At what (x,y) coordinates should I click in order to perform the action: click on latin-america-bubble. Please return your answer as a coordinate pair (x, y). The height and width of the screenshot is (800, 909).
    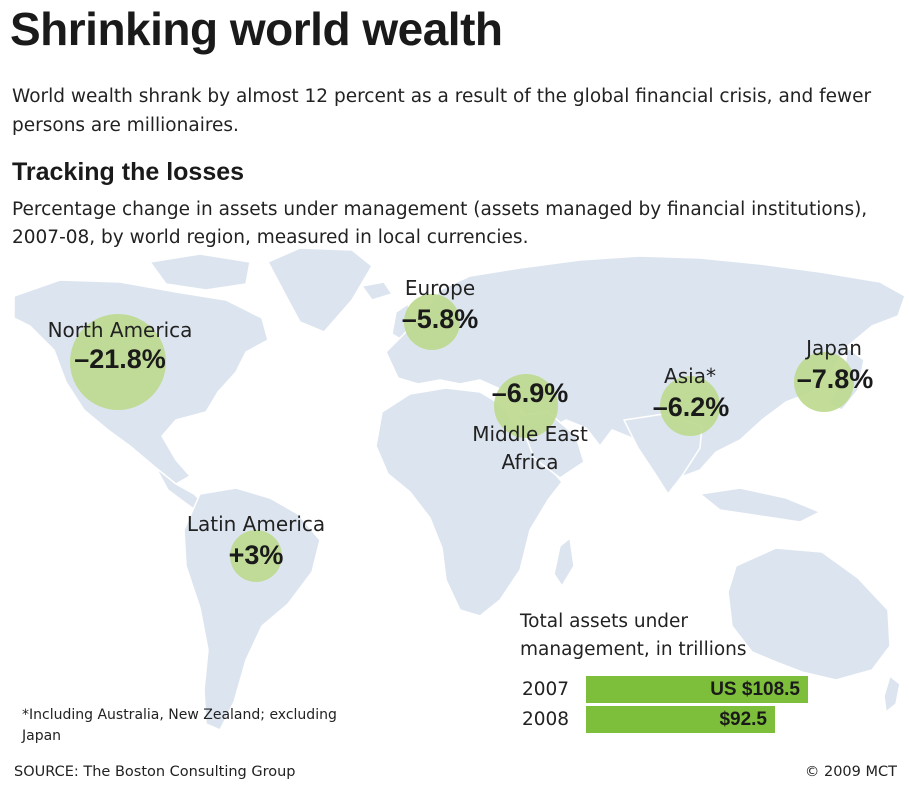
    Looking at the image, I should click on (256, 556).